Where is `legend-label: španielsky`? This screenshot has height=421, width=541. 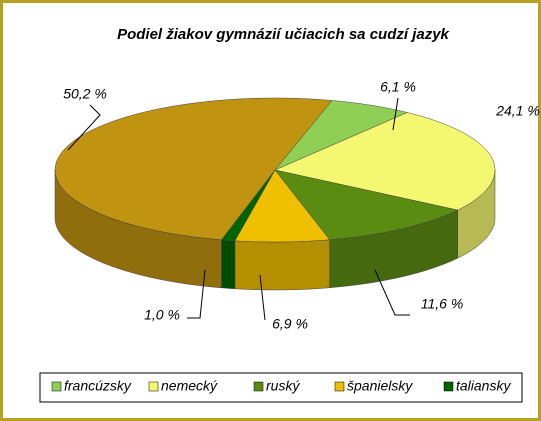
legend-label: španielsky is located at coordinates (380, 386).